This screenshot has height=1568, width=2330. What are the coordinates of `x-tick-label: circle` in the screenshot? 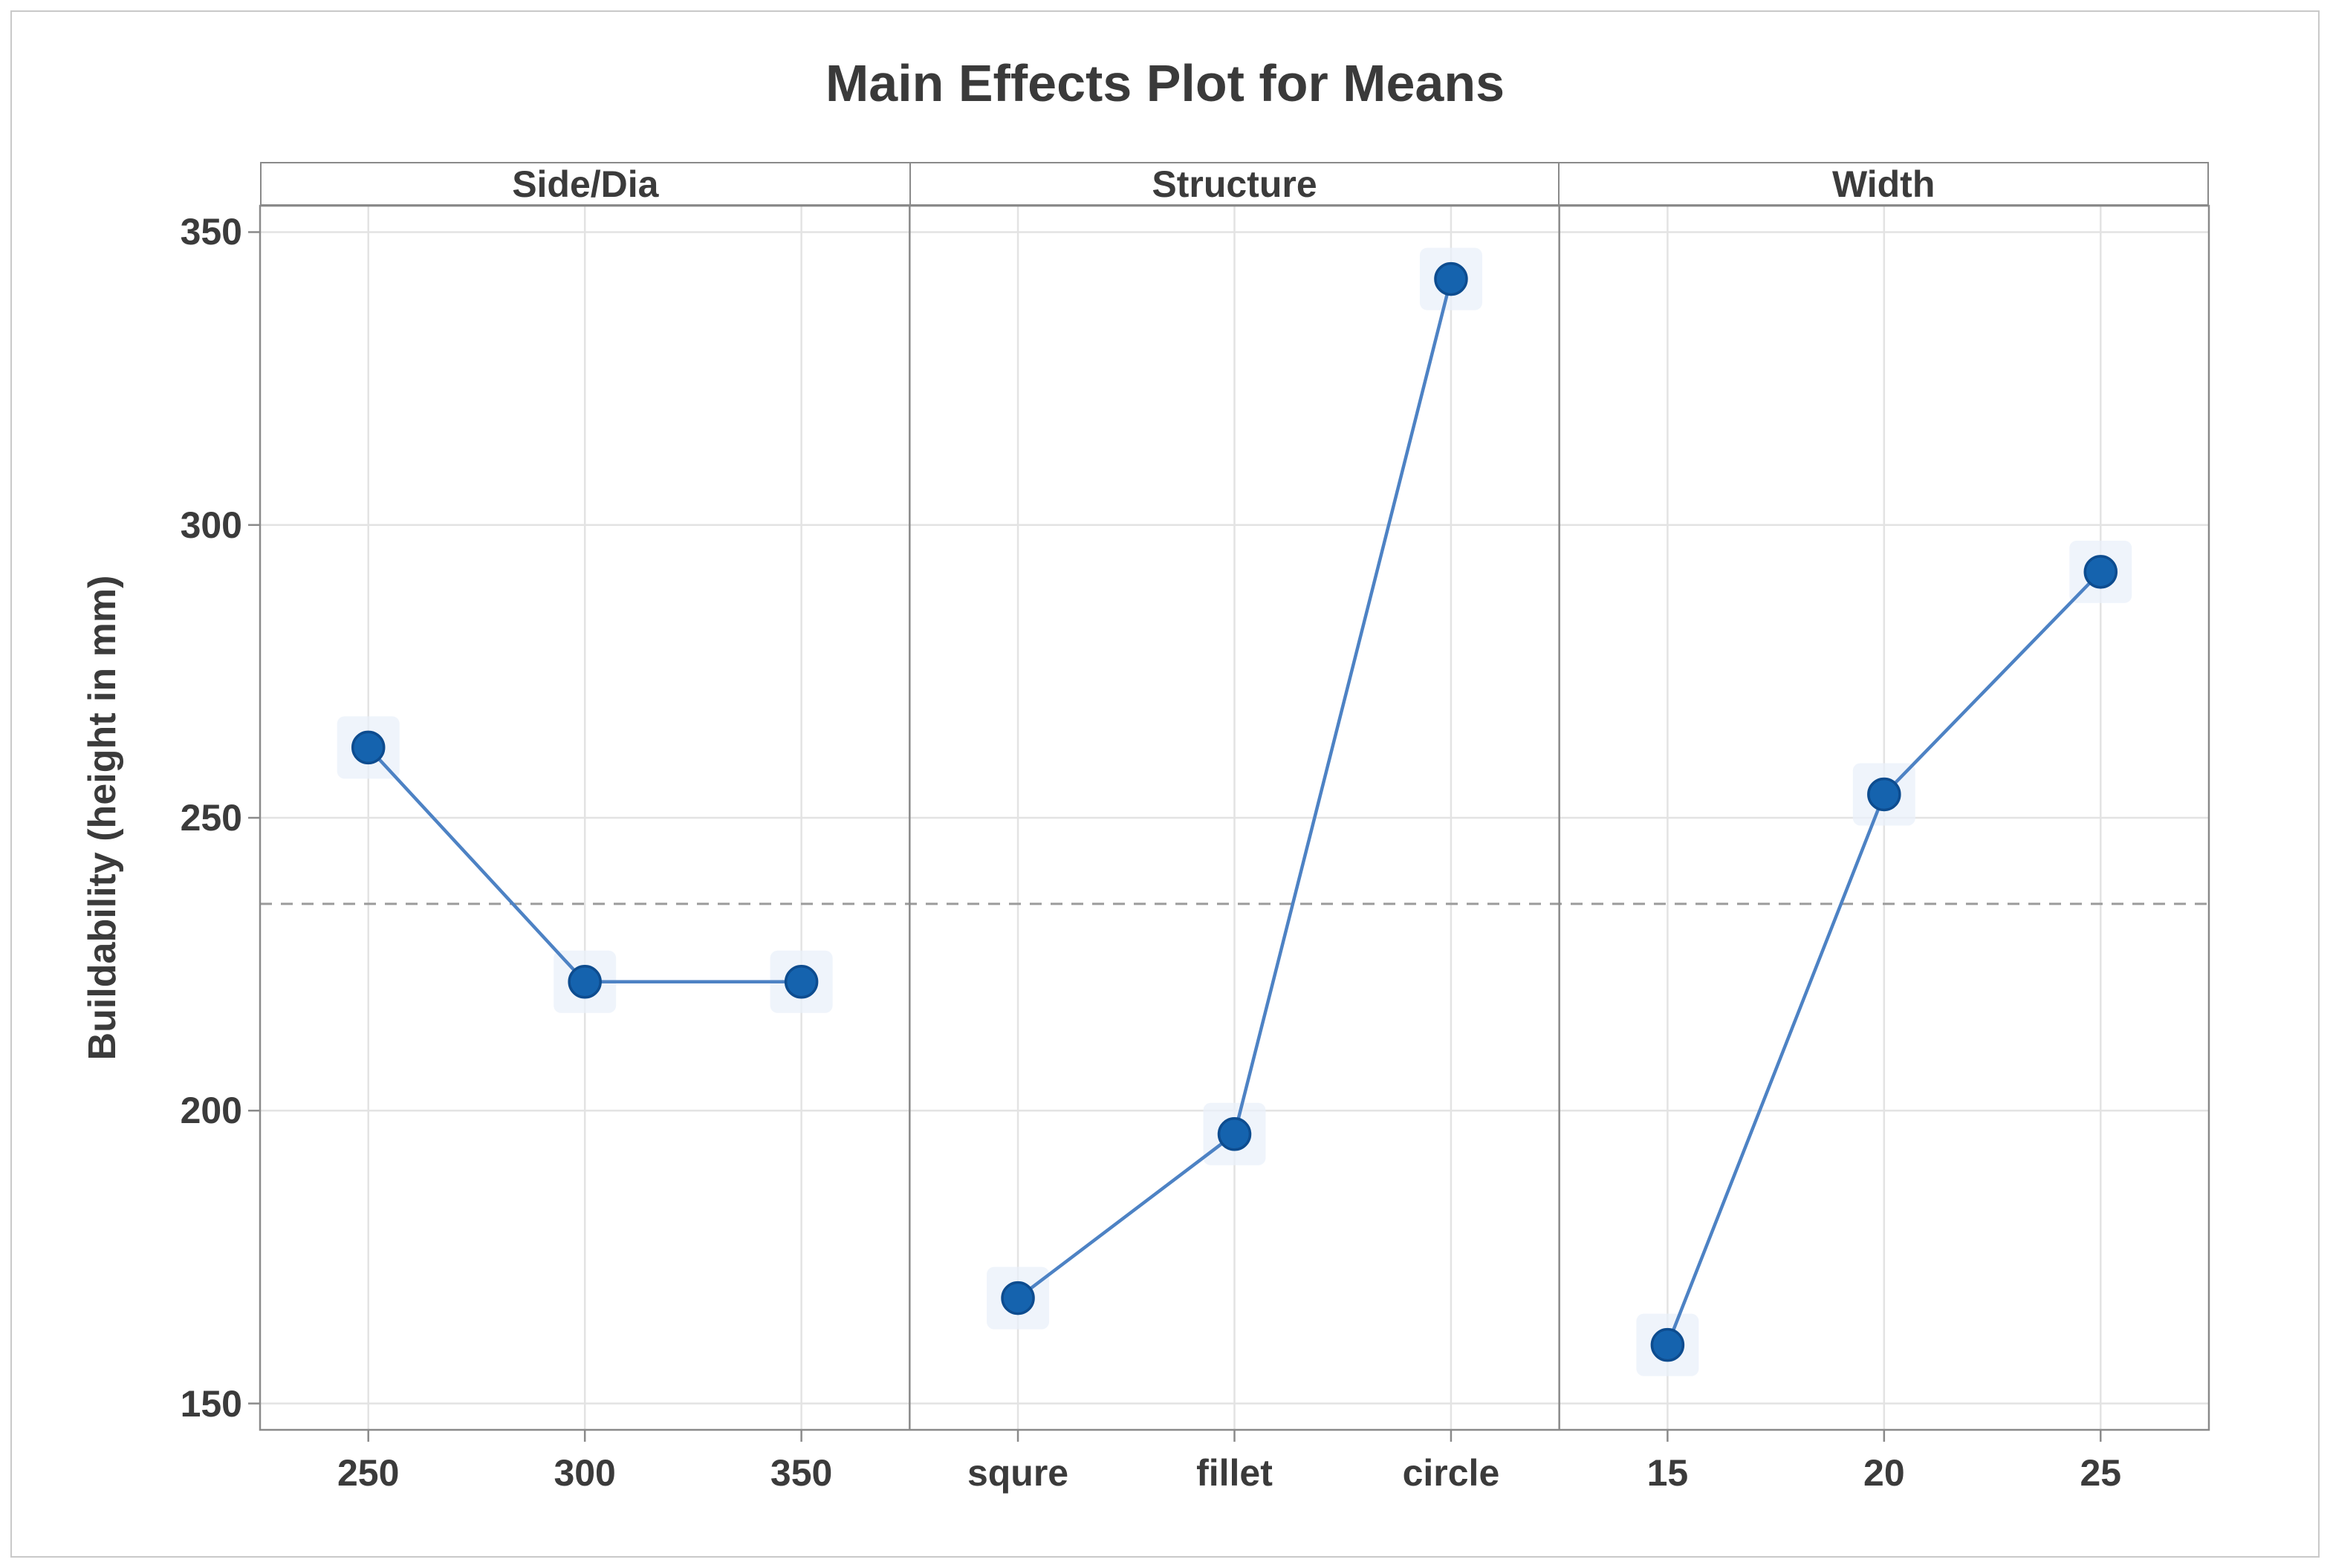 It's located at (1451, 1473).